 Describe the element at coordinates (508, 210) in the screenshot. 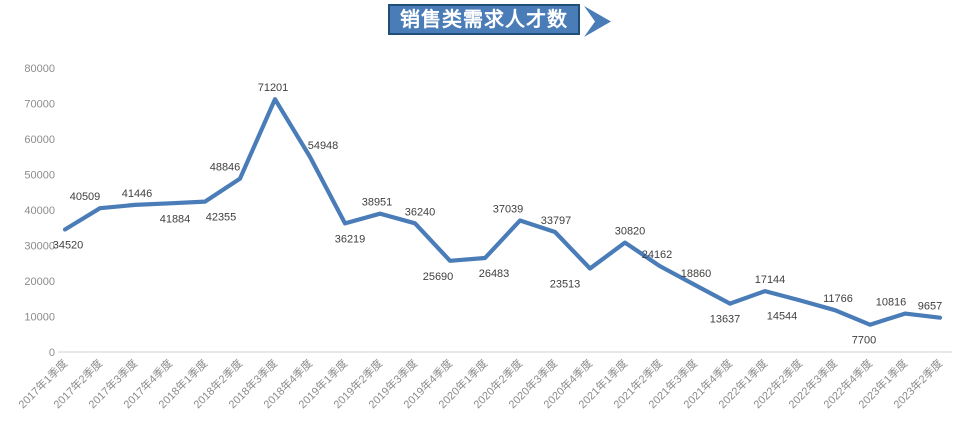

I see `data-label: 37039` at that location.